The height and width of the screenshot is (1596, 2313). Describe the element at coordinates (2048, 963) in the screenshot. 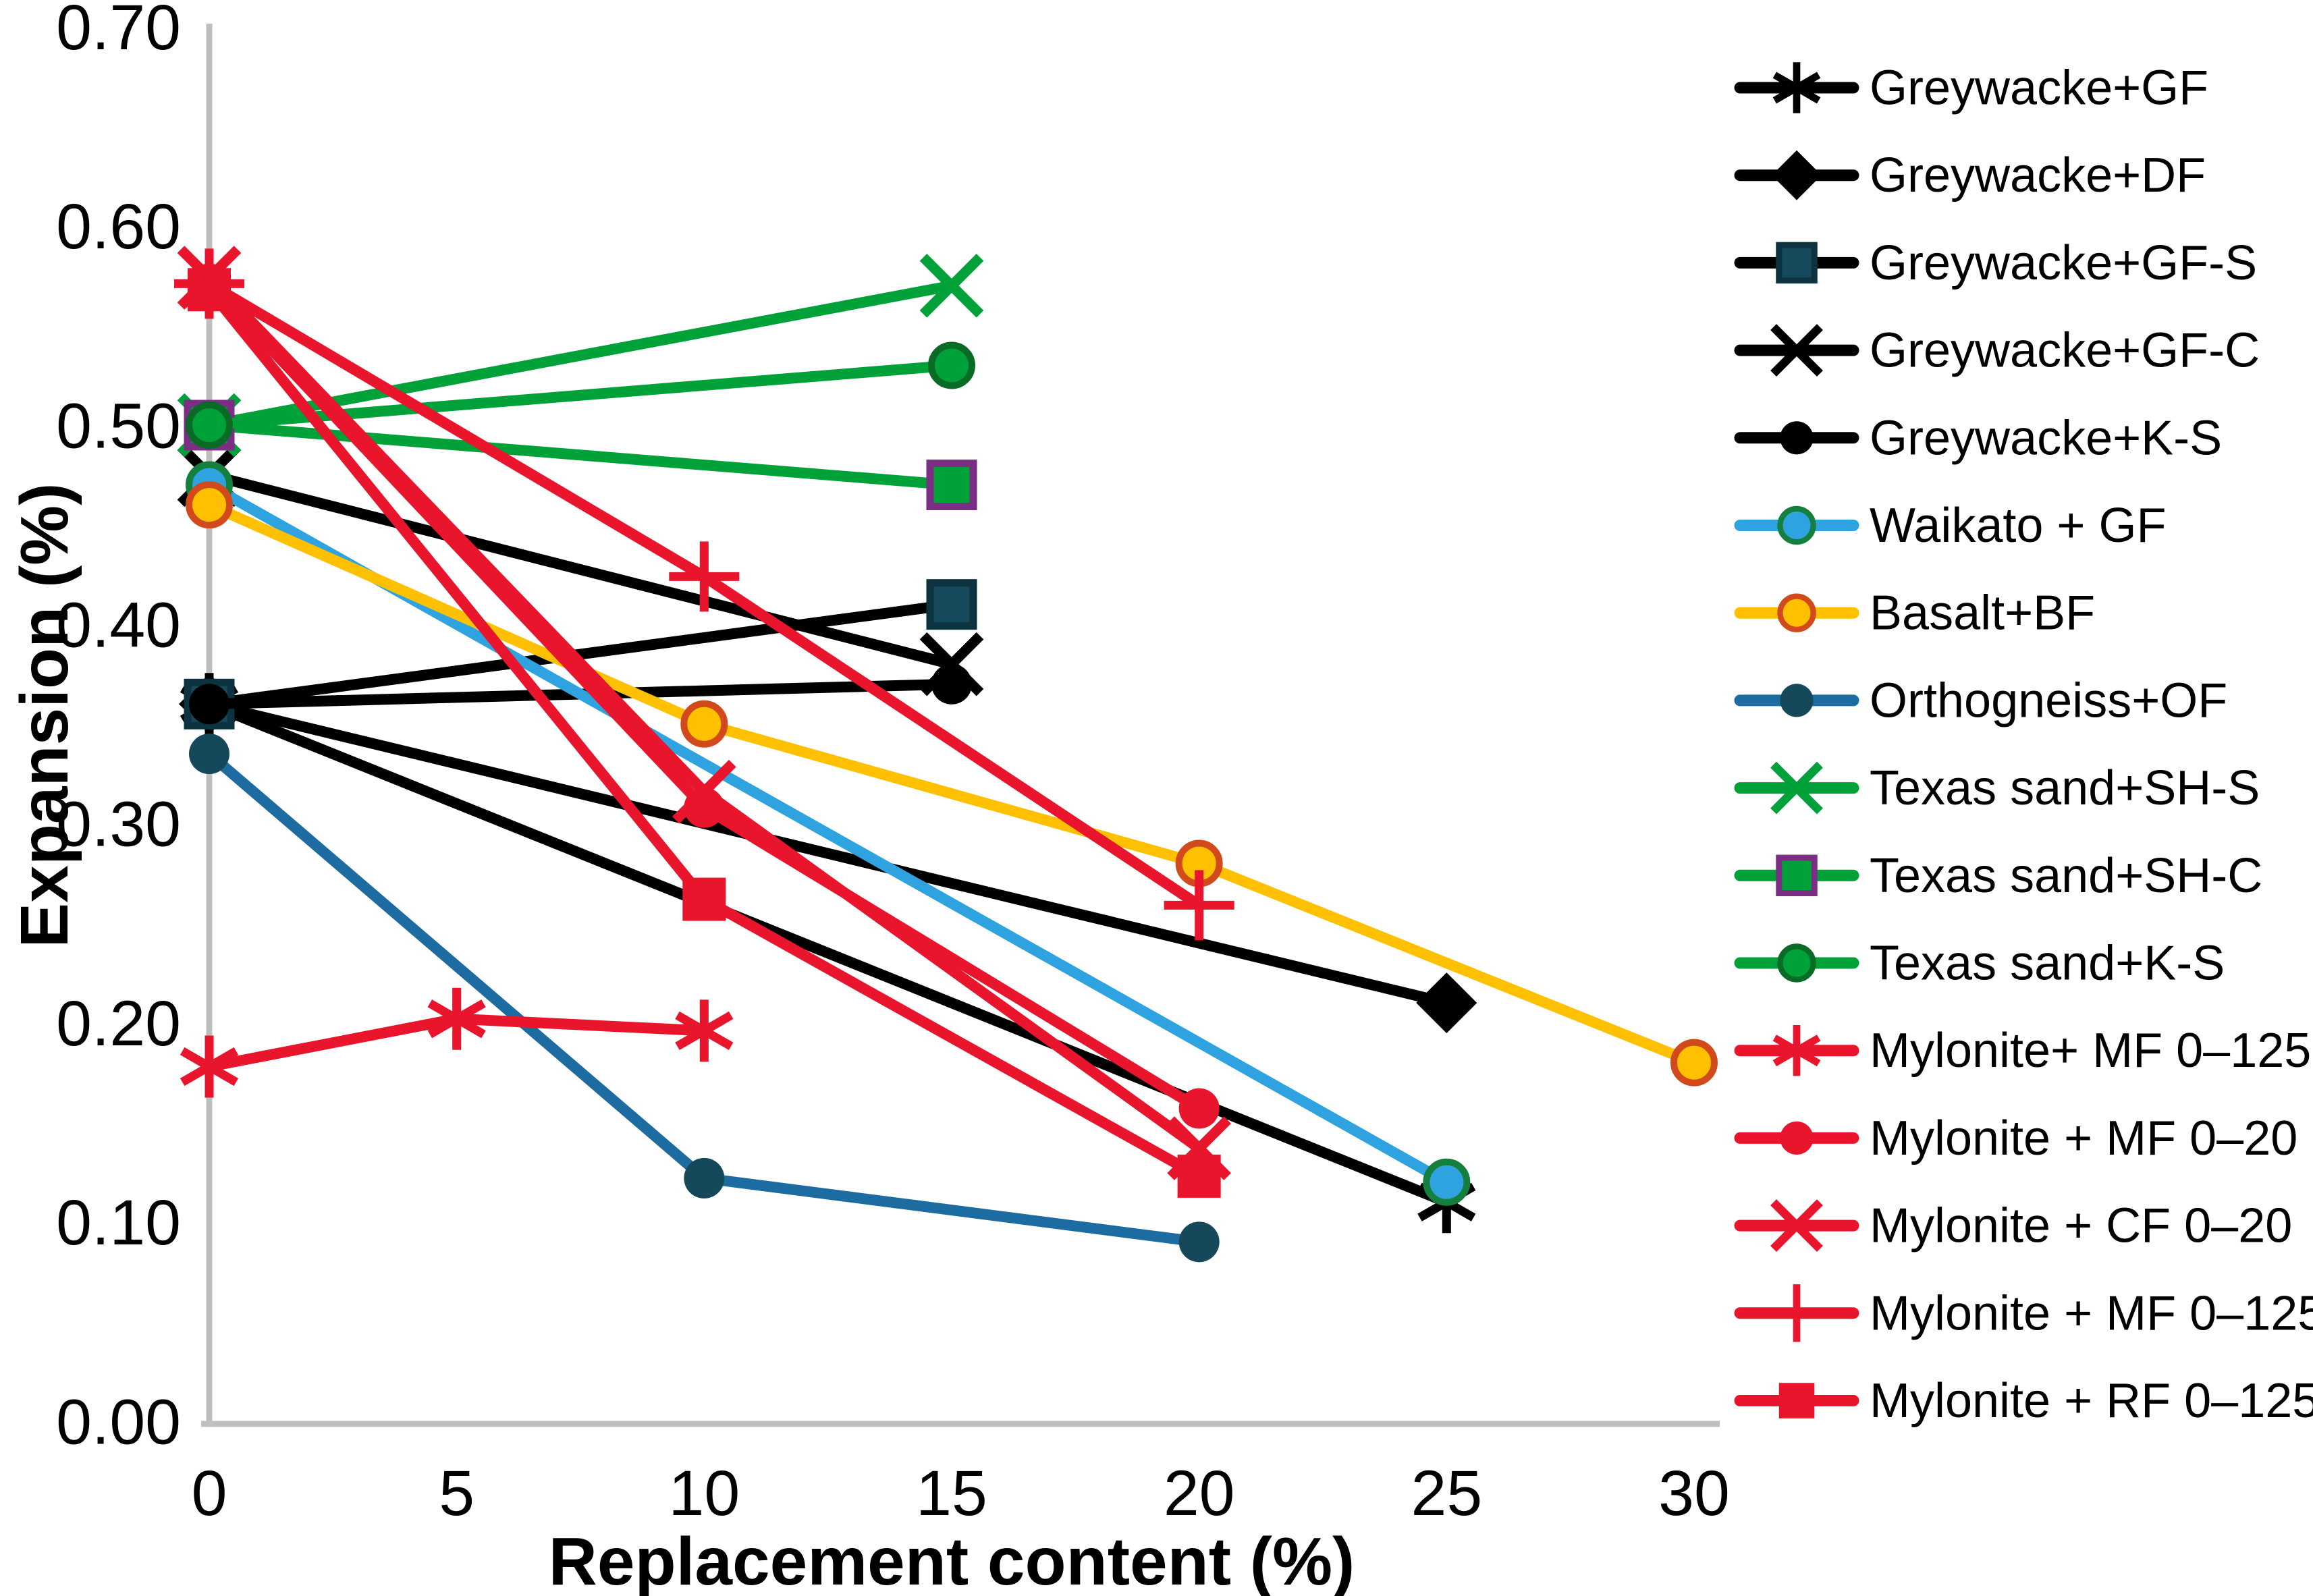

I see `legend-label: Texas sand+K-S` at that location.